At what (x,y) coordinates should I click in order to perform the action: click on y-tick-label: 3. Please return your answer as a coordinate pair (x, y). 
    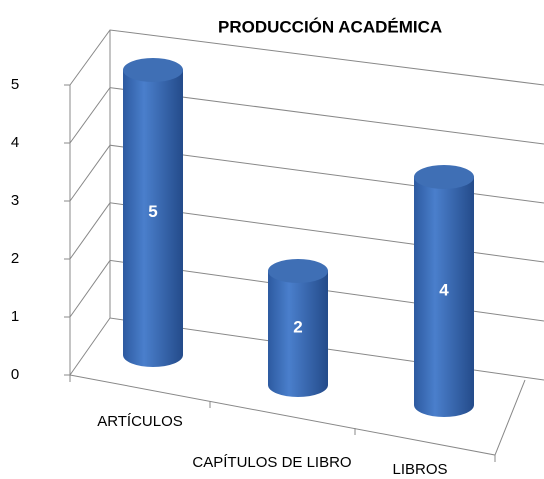
    Looking at the image, I should click on (15, 200).